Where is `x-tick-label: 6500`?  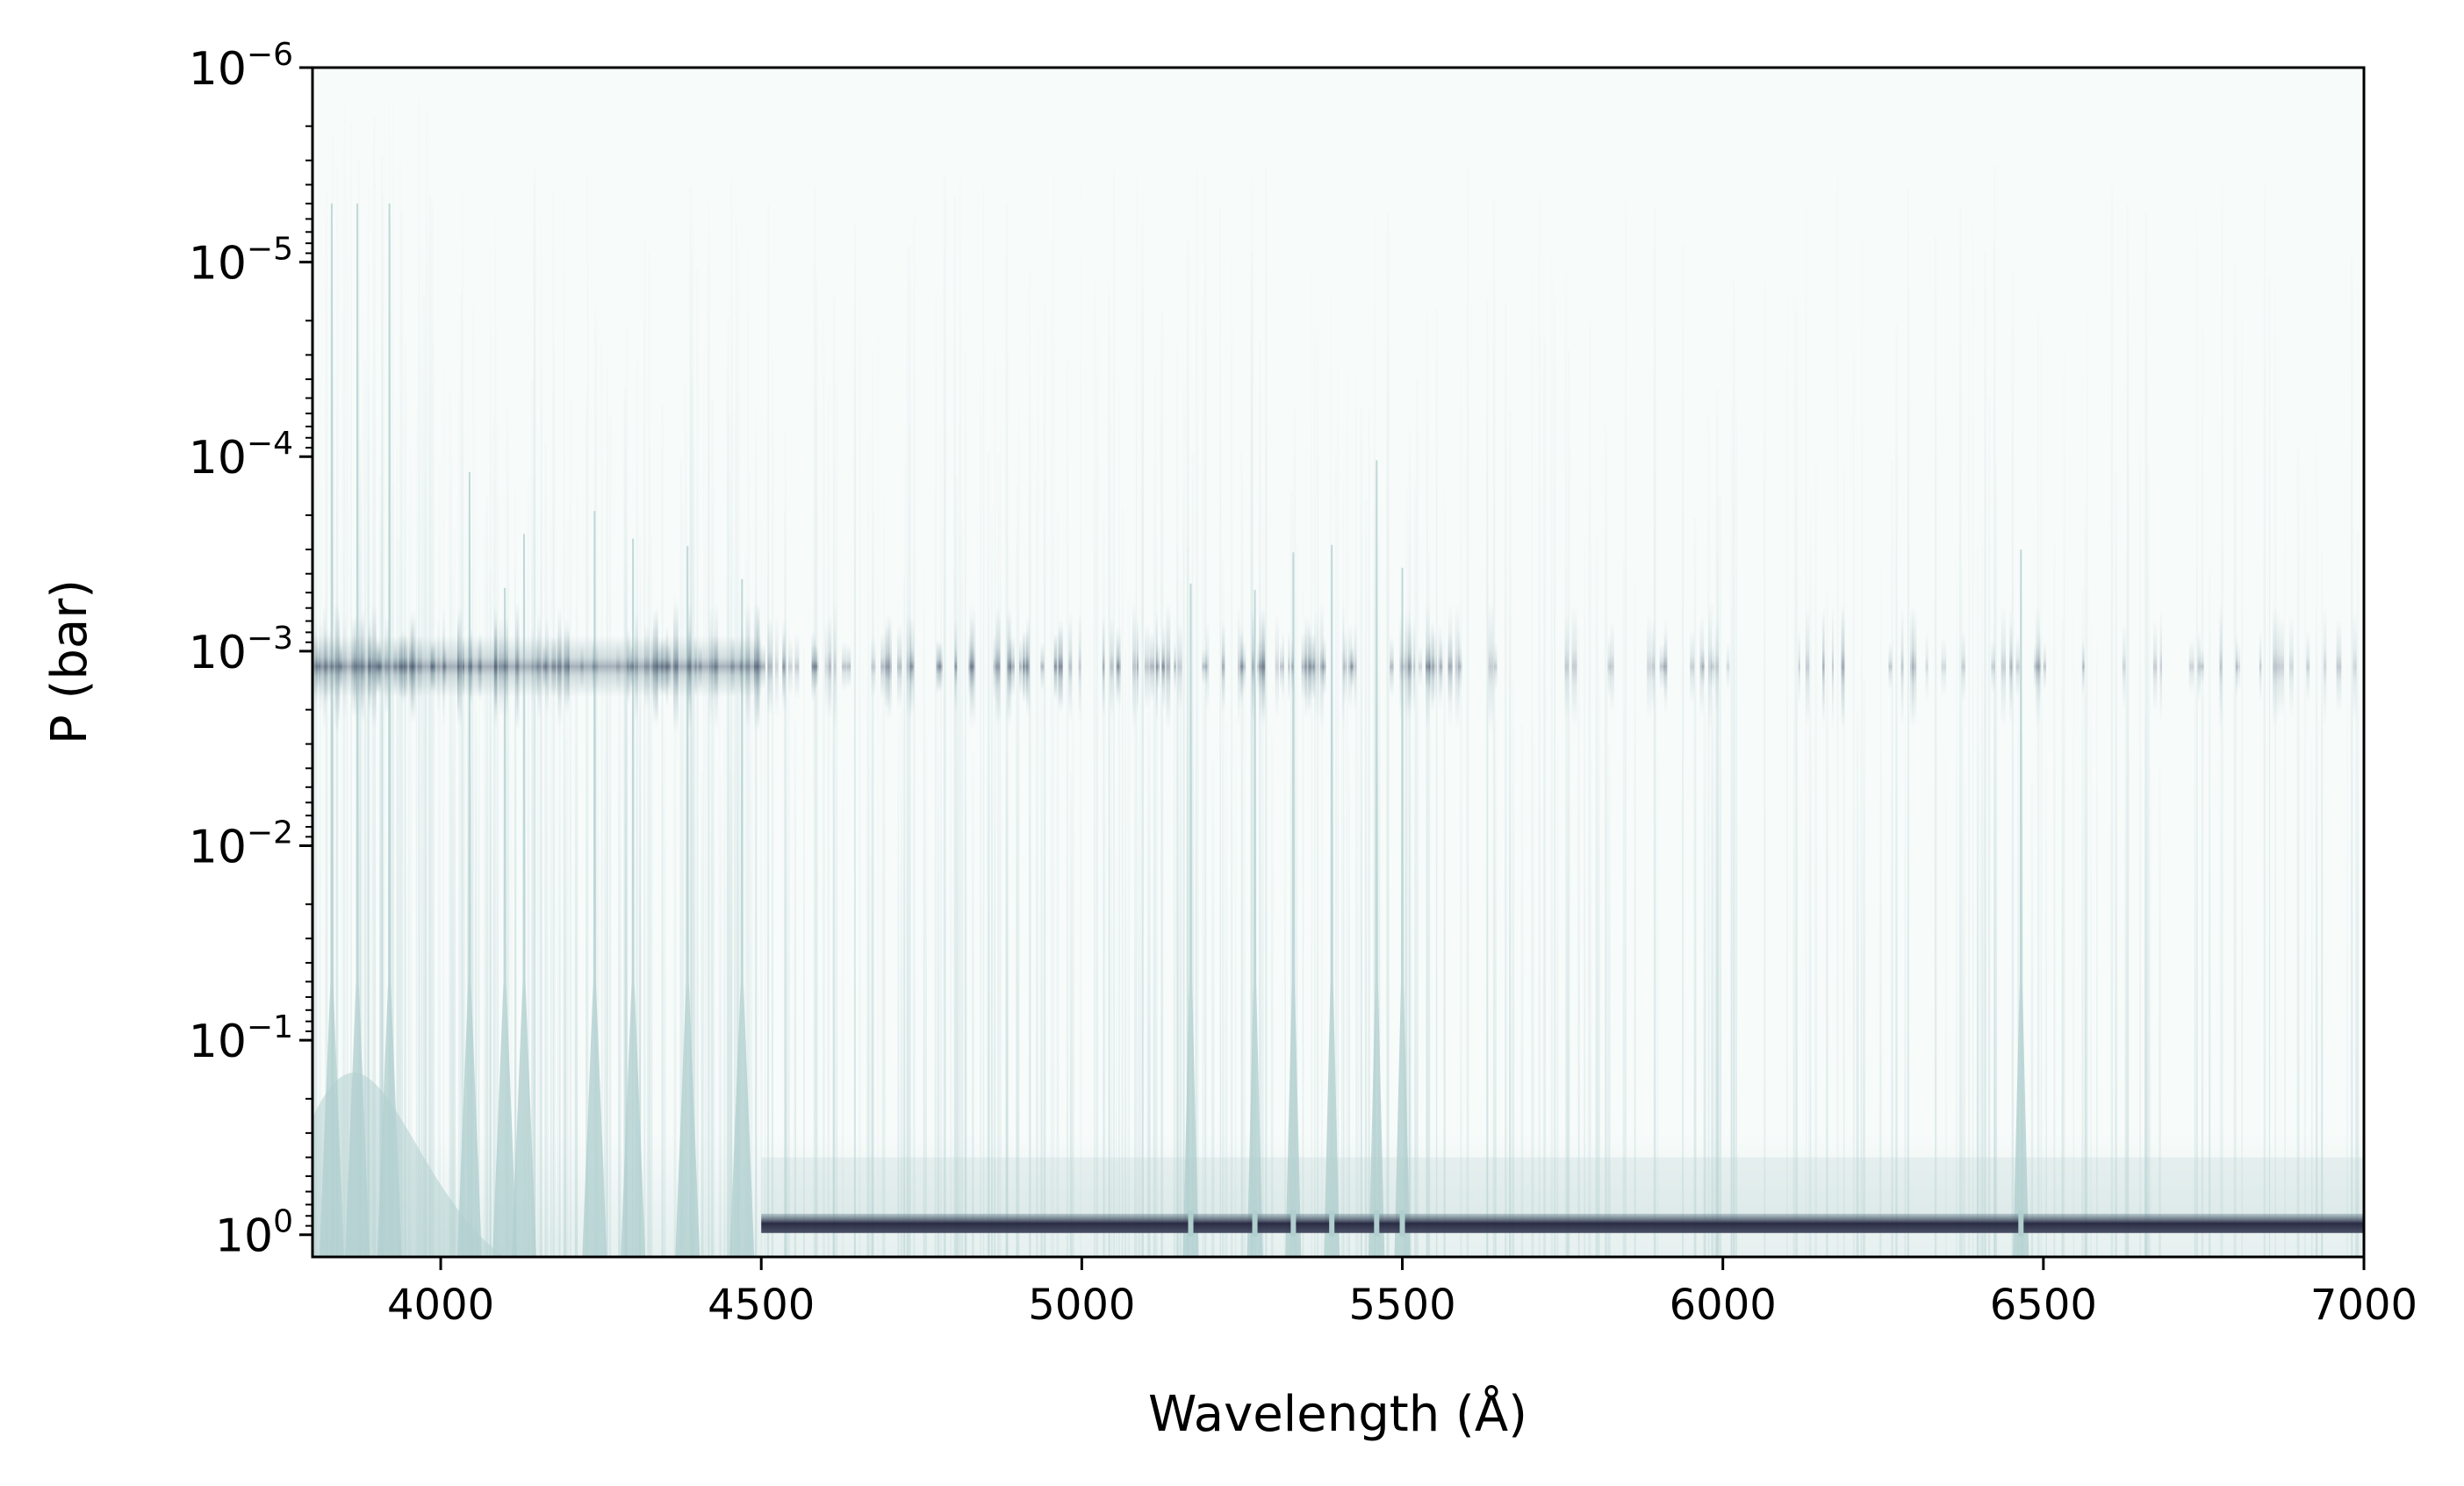
x-tick-label: 6500 is located at coordinates (2043, 1305).